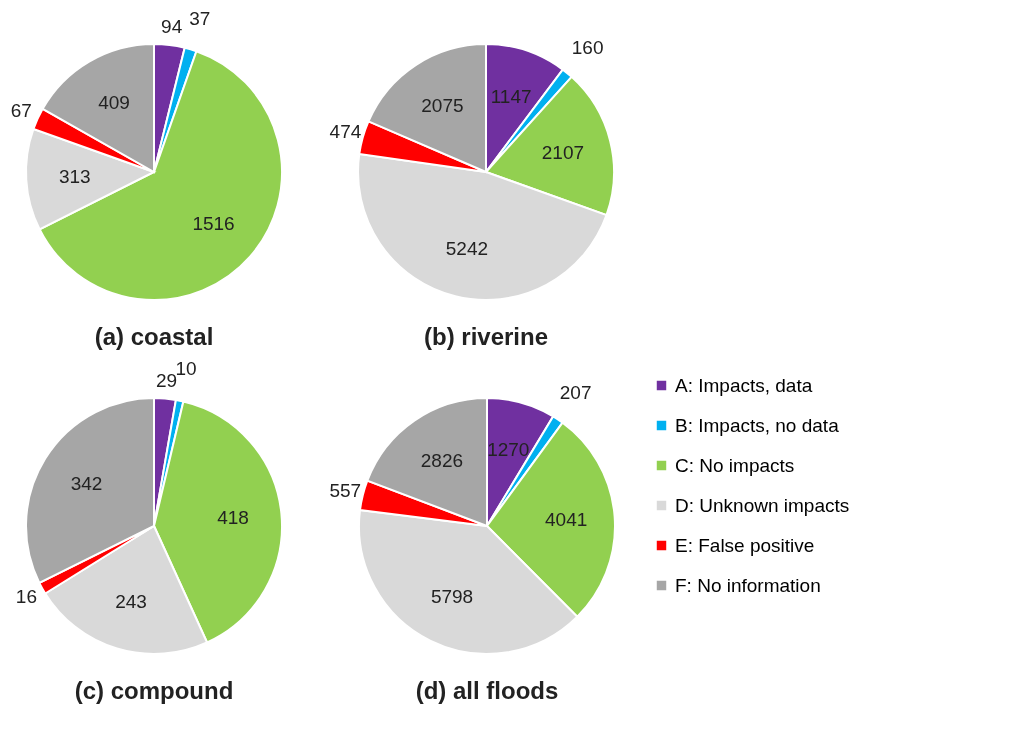 This screenshot has width=1025, height=756. Describe the element at coordinates (467, 249) in the screenshot. I see `data-label: 5242` at that location.